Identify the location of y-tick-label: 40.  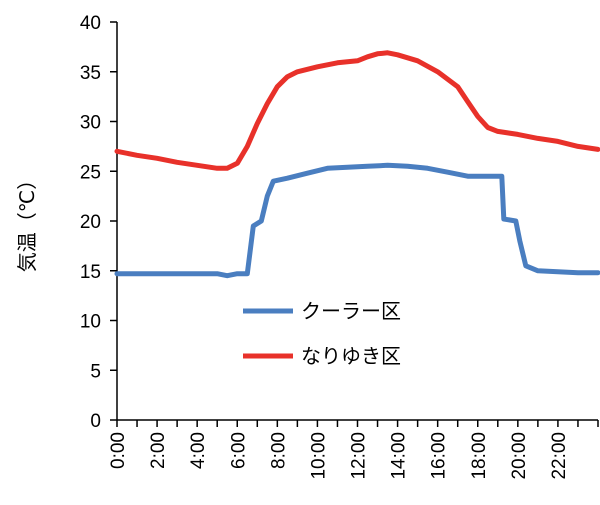
(90, 23).